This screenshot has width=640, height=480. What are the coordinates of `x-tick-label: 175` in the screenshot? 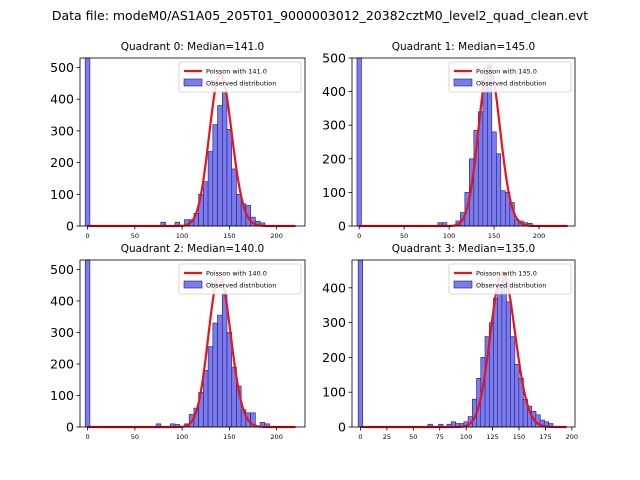 It's located at (545, 437).